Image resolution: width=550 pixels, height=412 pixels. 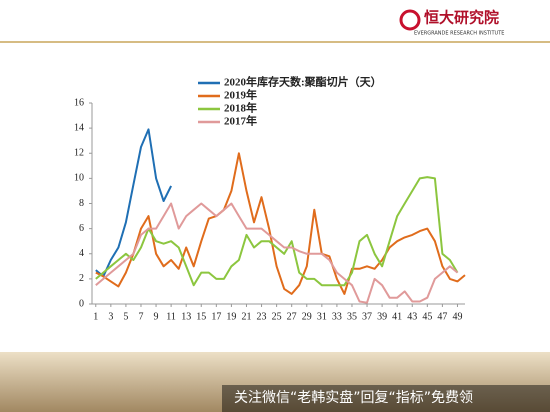 What do you see at coordinates (382, 316) in the screenshot?
I see `x-tick-label: 39` at bounding box center [382, 316].